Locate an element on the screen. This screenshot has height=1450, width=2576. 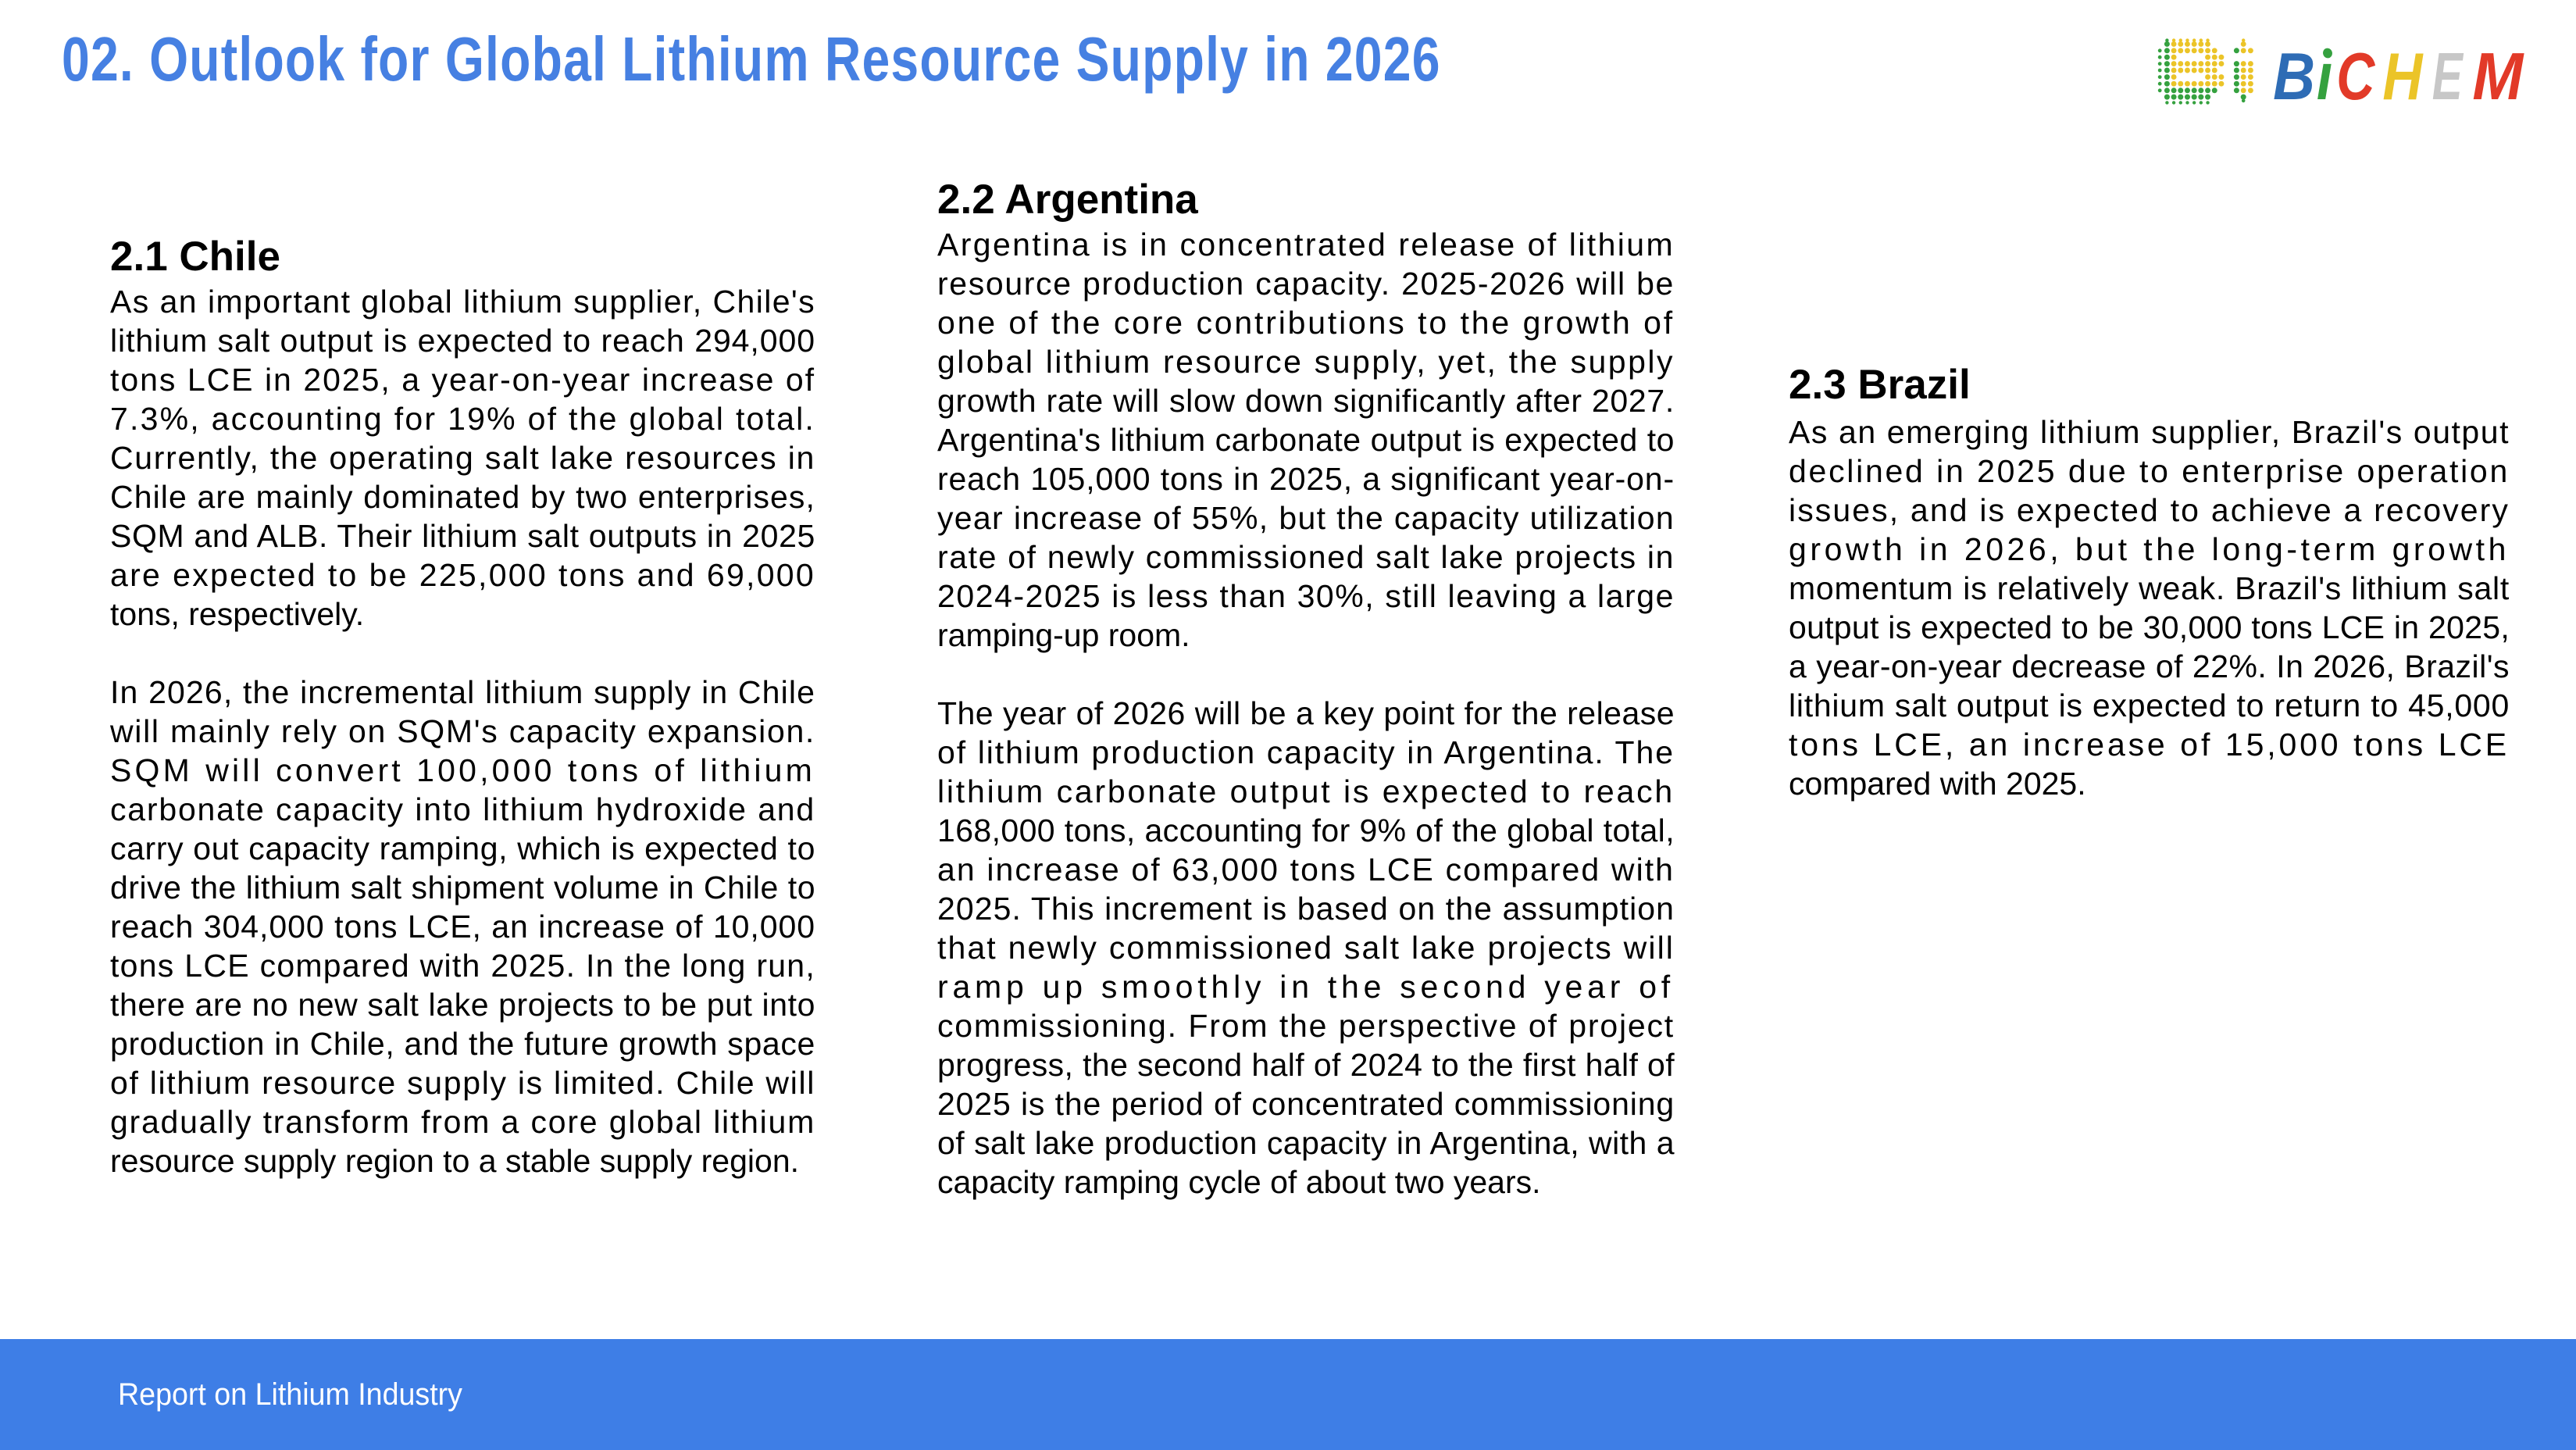
svg-text: M is located at coordinates (2498, 76).